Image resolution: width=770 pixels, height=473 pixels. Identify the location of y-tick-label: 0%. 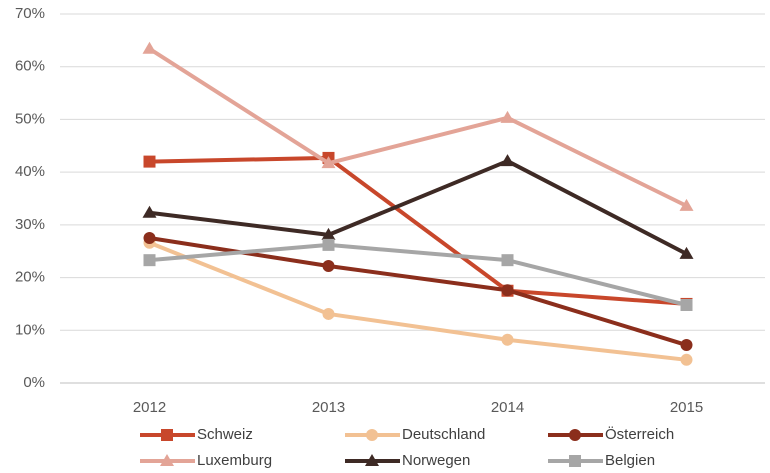
(34, 382).